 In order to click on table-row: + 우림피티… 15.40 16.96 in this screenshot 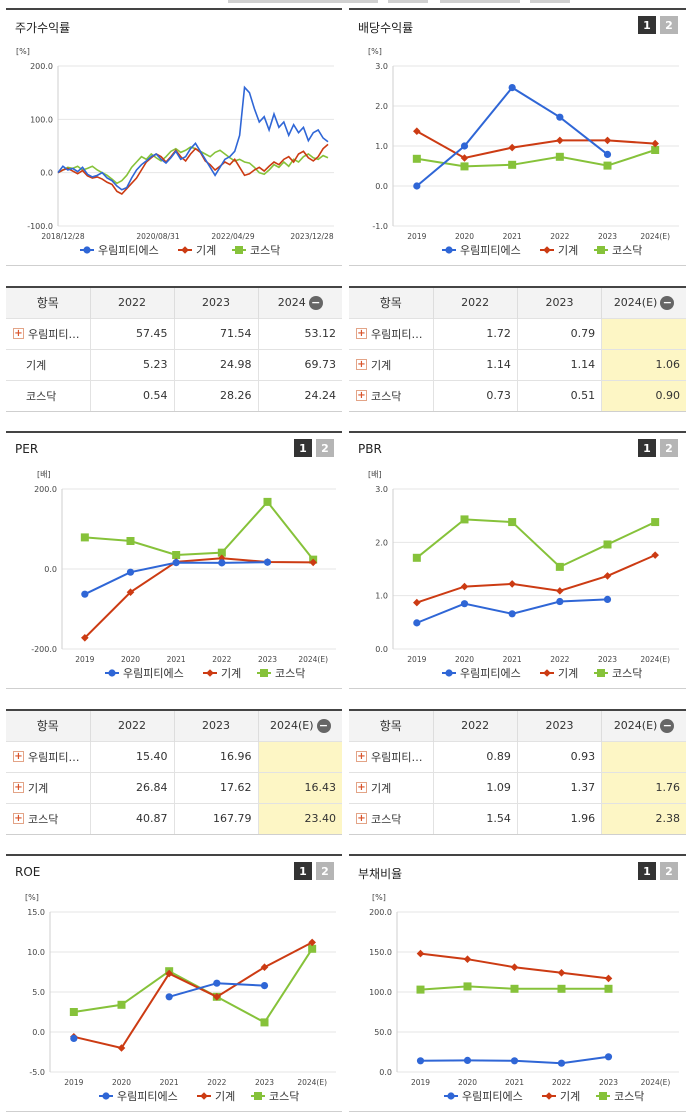, I will do `click(174, 756)`.